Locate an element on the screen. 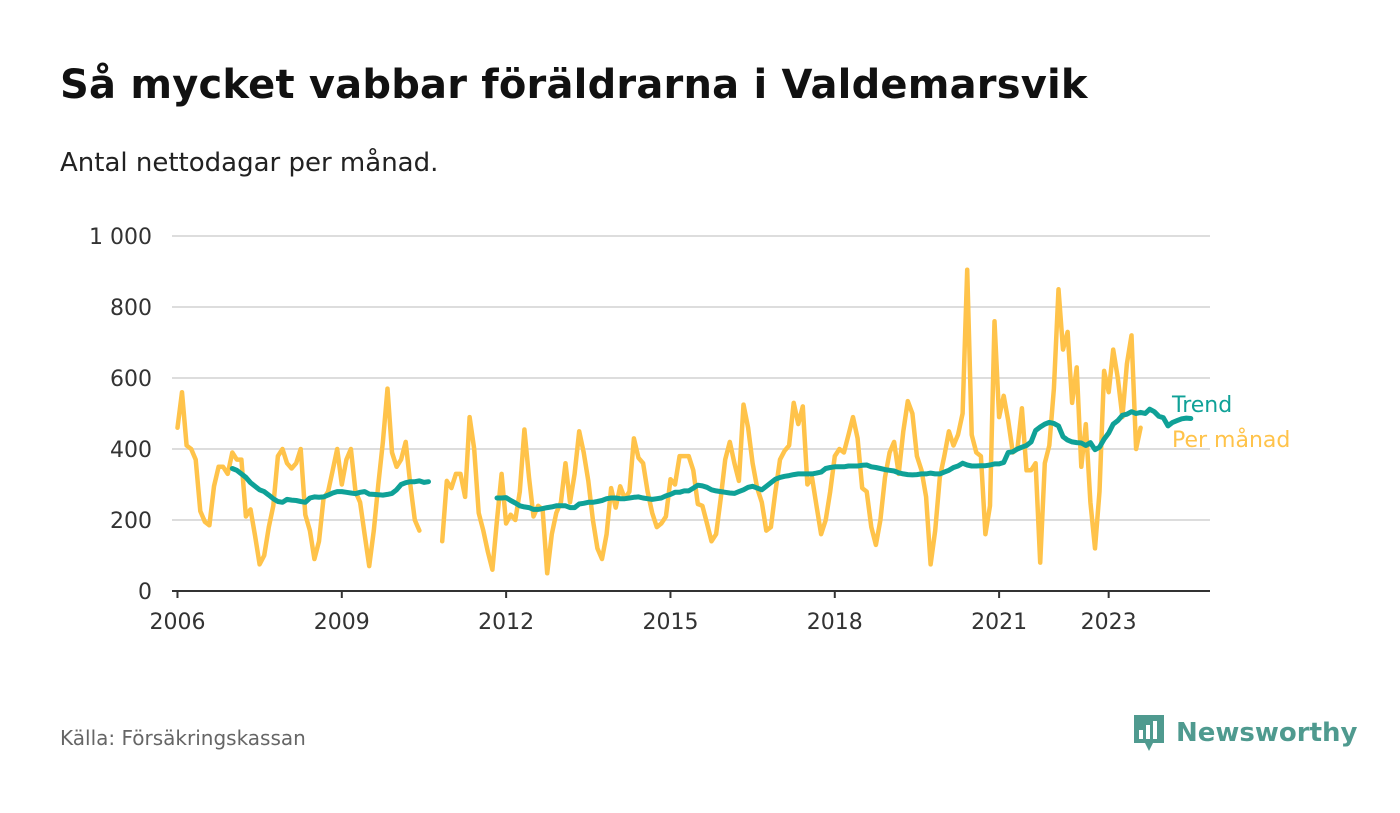 The width and height of the screenshot is (1400, 813). y-tick-label: 0 is located at coordinates (145, 592).